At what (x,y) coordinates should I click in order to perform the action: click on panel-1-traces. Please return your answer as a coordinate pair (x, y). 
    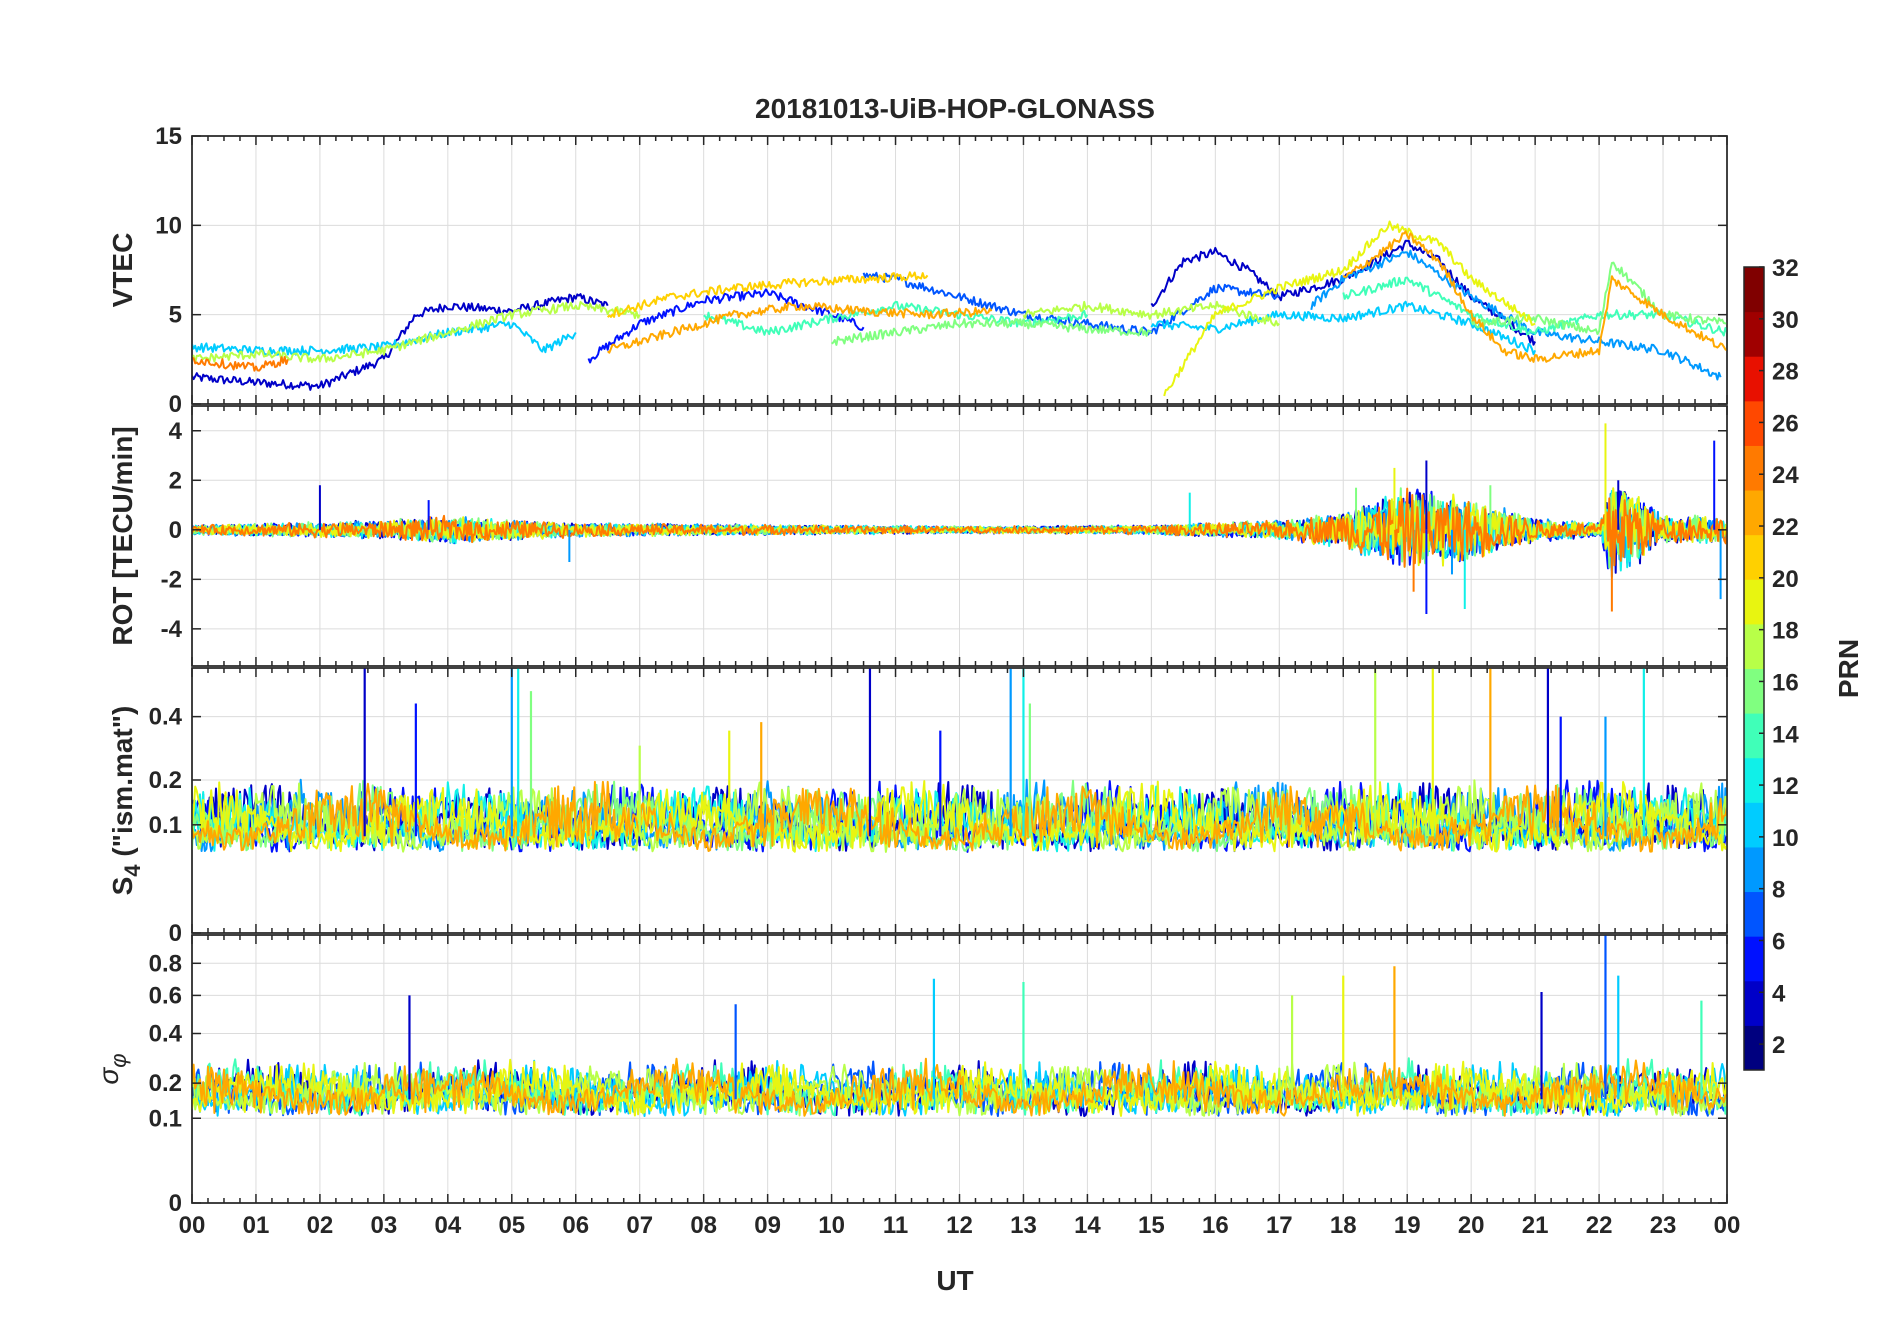
    Looking at the image, I should click on (959, 308).